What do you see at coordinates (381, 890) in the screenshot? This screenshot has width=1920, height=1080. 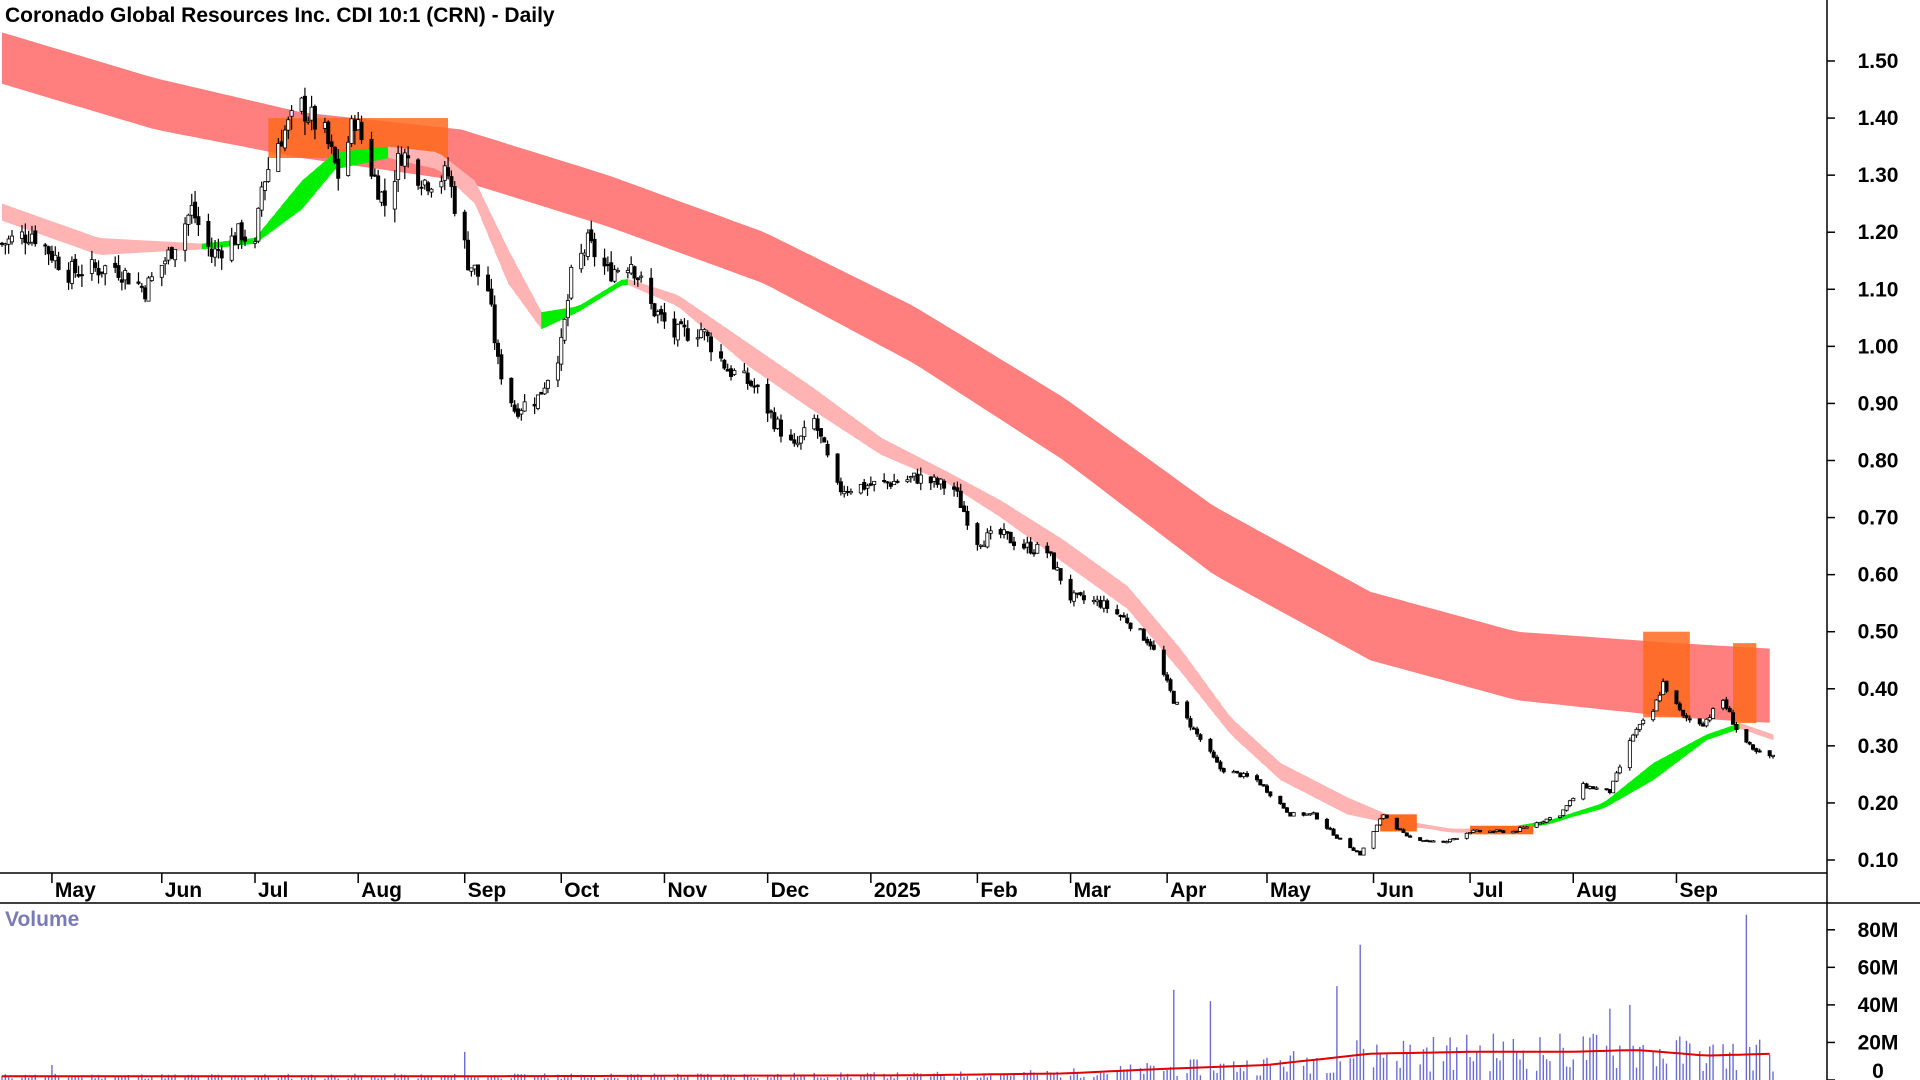 I see `x-tick-label: Aug` at bounding box center [381, 890].